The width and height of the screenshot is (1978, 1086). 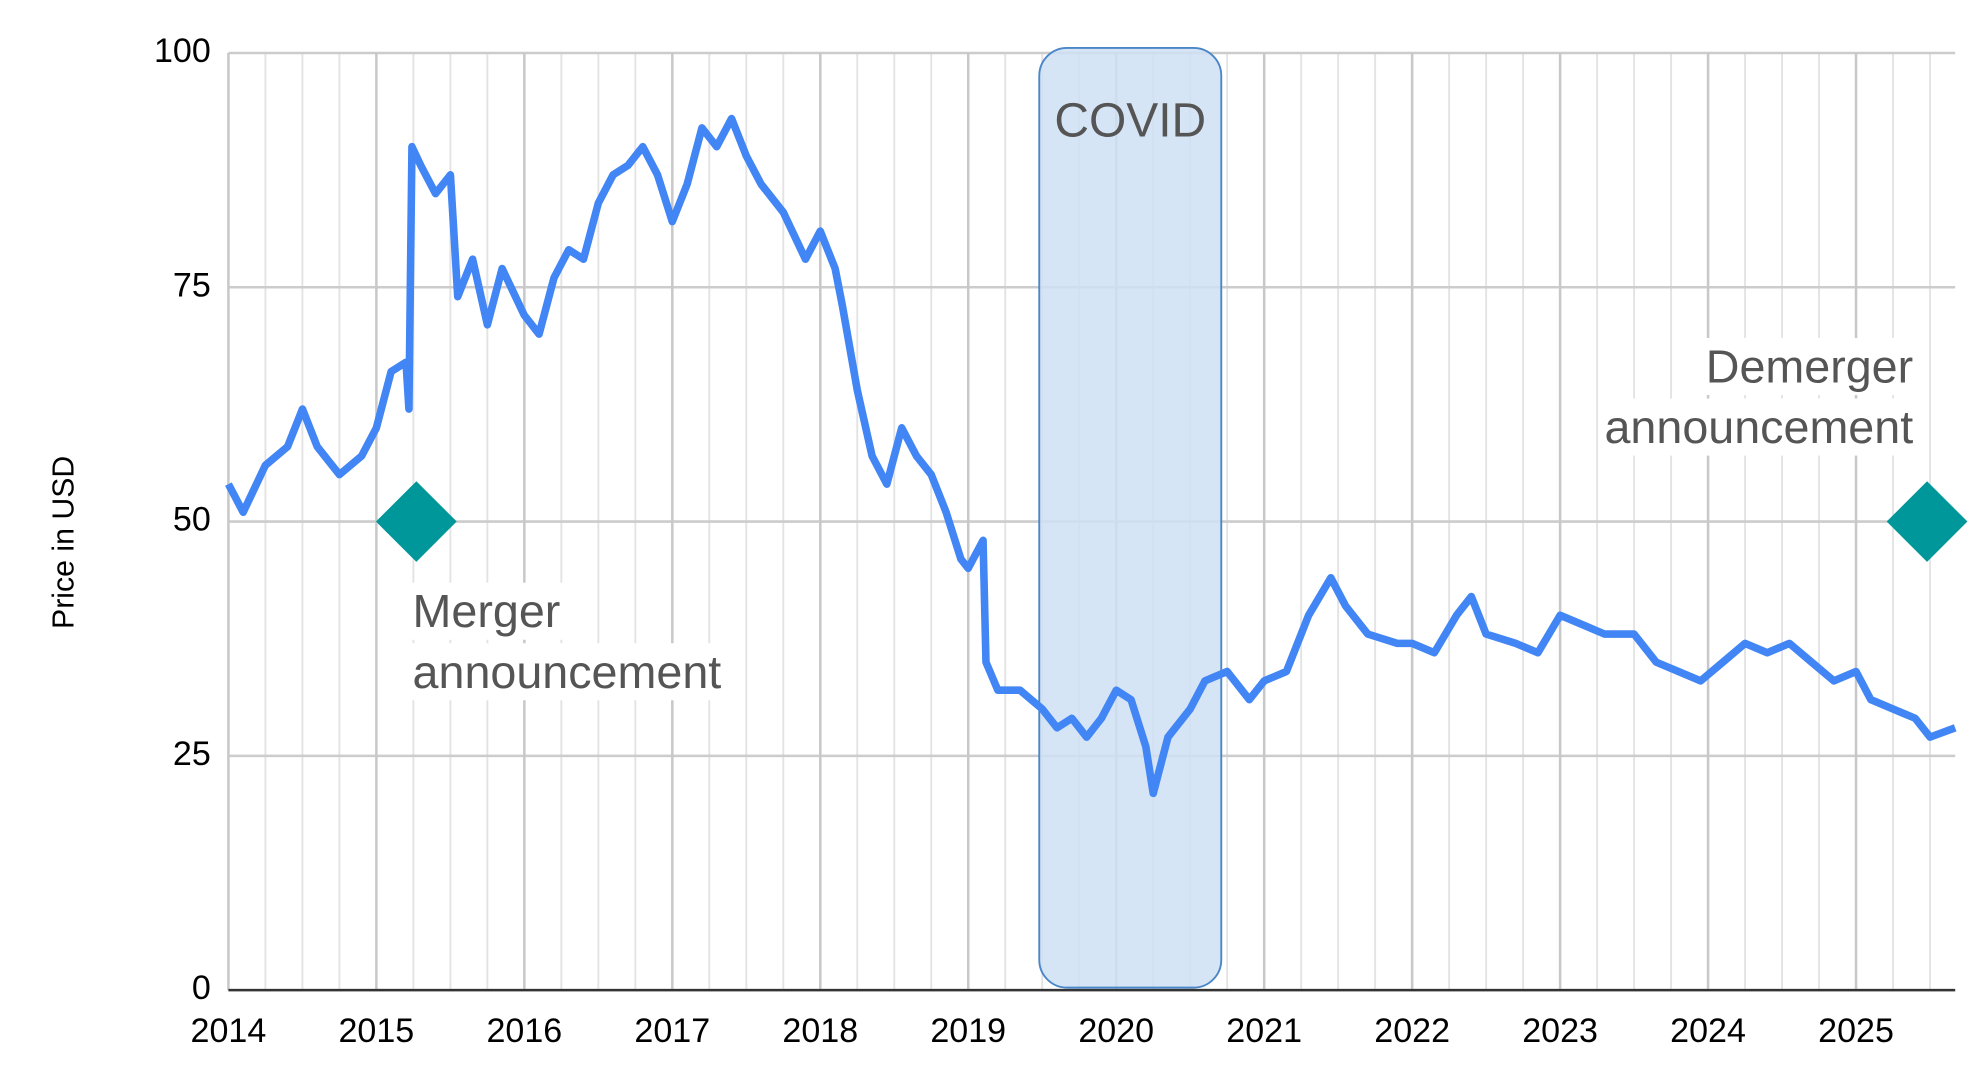 What do you see at coordinates (1856, 1031) in the screenshot?
I see `x-tick-label: 2025` at bounding box center [1856, 1031].